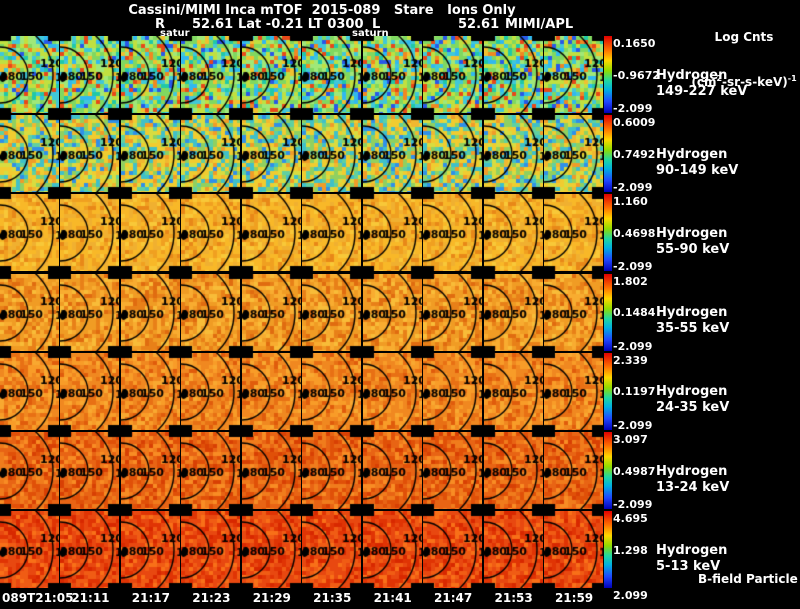 This screenshot has width=800, height=609. Describe the element at coordinates (453, 598) in the screenshot. I see `time-tick-8: 21:47` at that location.